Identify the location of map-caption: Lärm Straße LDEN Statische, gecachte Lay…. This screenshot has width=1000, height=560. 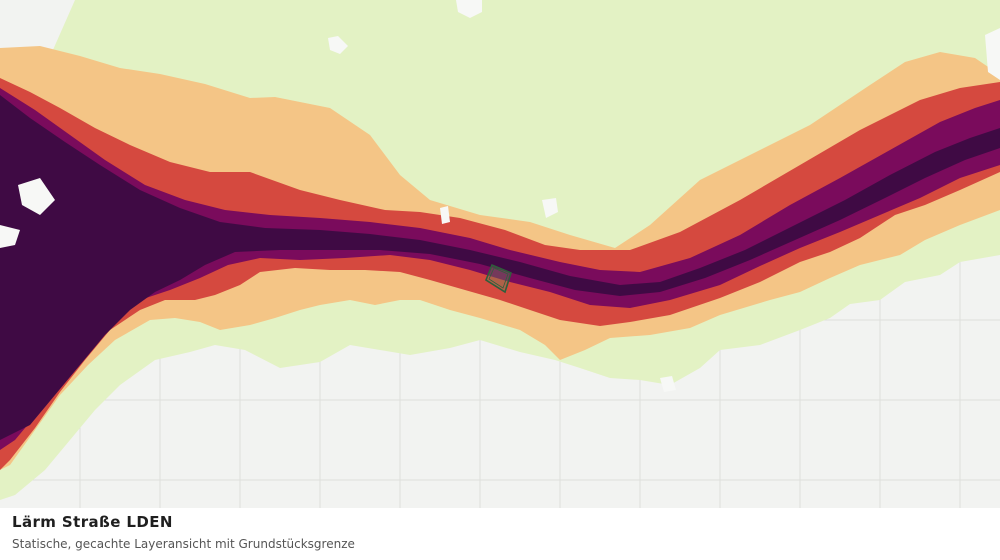
(500, 534).